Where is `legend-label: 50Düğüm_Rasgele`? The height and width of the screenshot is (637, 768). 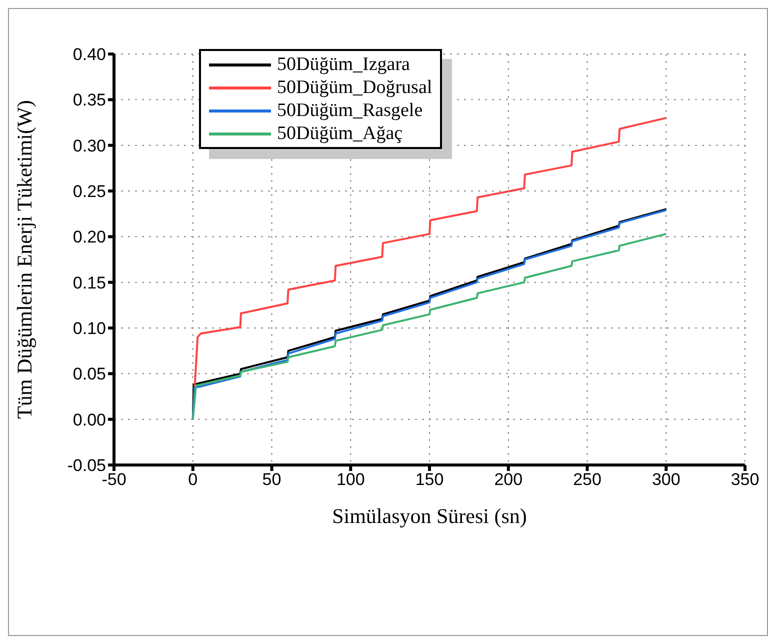
legend-label: 50Düğüm_Rasgele is located at coordinates (350, 110).